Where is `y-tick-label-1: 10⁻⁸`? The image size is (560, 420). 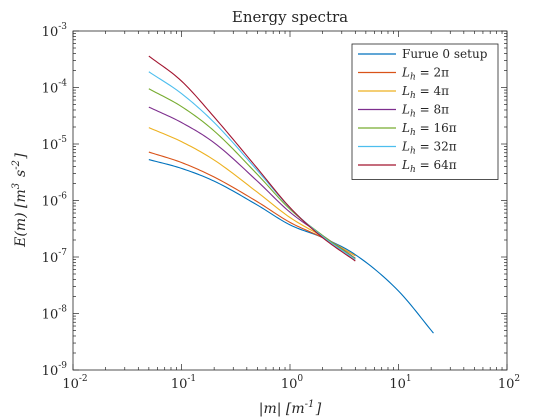 y-tick-label-1: 10⁻⁸ is located at coordinates (55, 314).